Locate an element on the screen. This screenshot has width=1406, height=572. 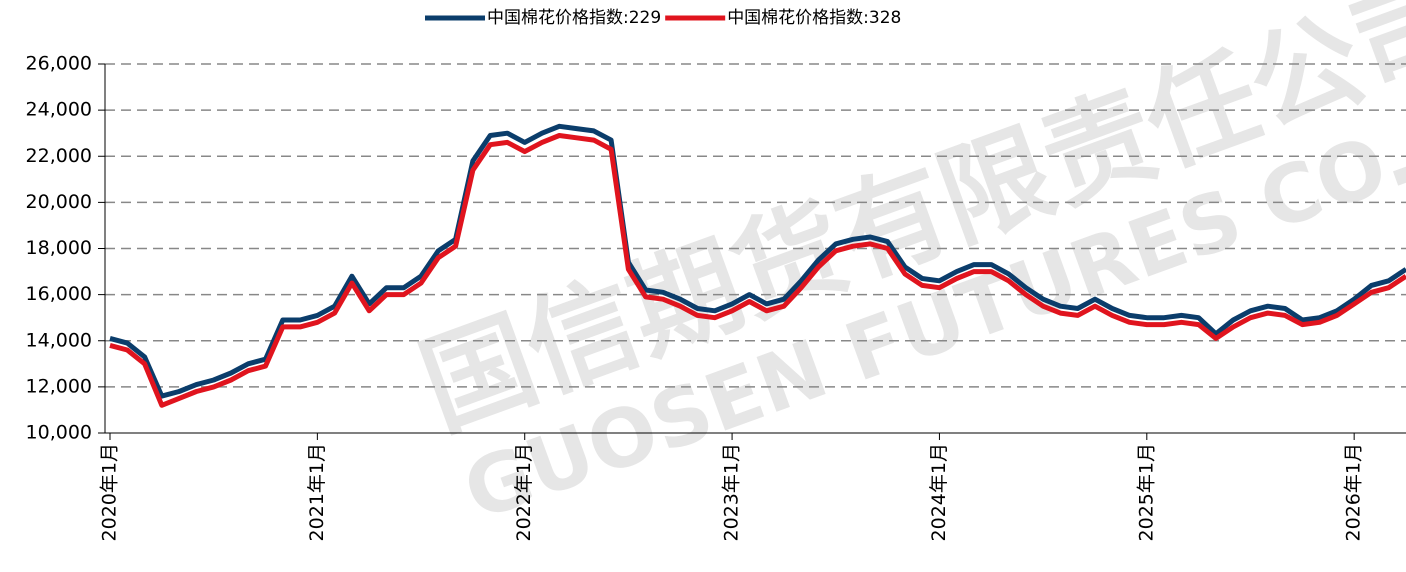
y-tick-label: 16,000 is located at coordinates (59, 294).